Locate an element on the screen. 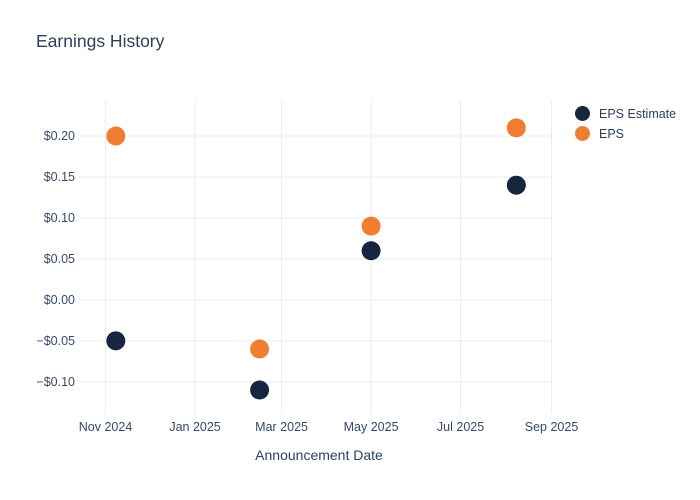 The width and height of the screenshot is (700, 500). legend-item-eps-estimate: EPS Estimate is located at coordinates (625, 113).